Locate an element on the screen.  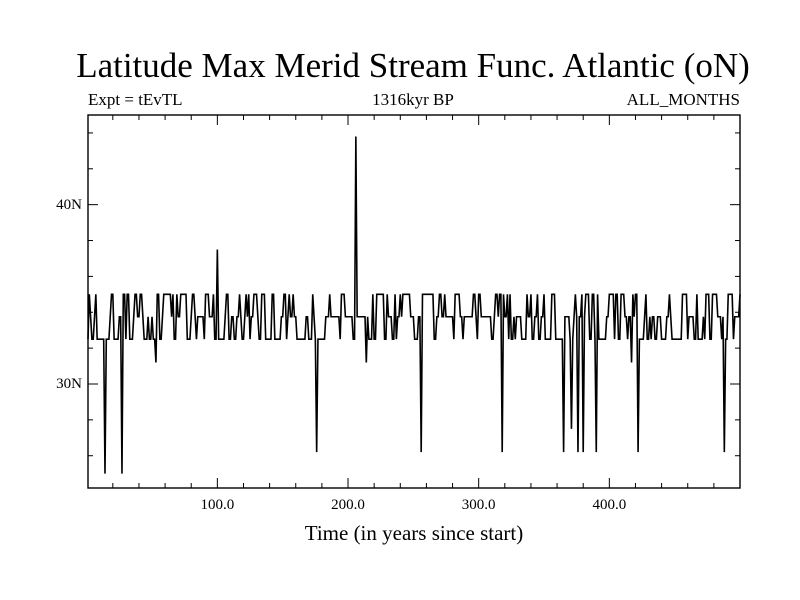
months-label: ALL_MONTHS is located at coordinates (683, 99).